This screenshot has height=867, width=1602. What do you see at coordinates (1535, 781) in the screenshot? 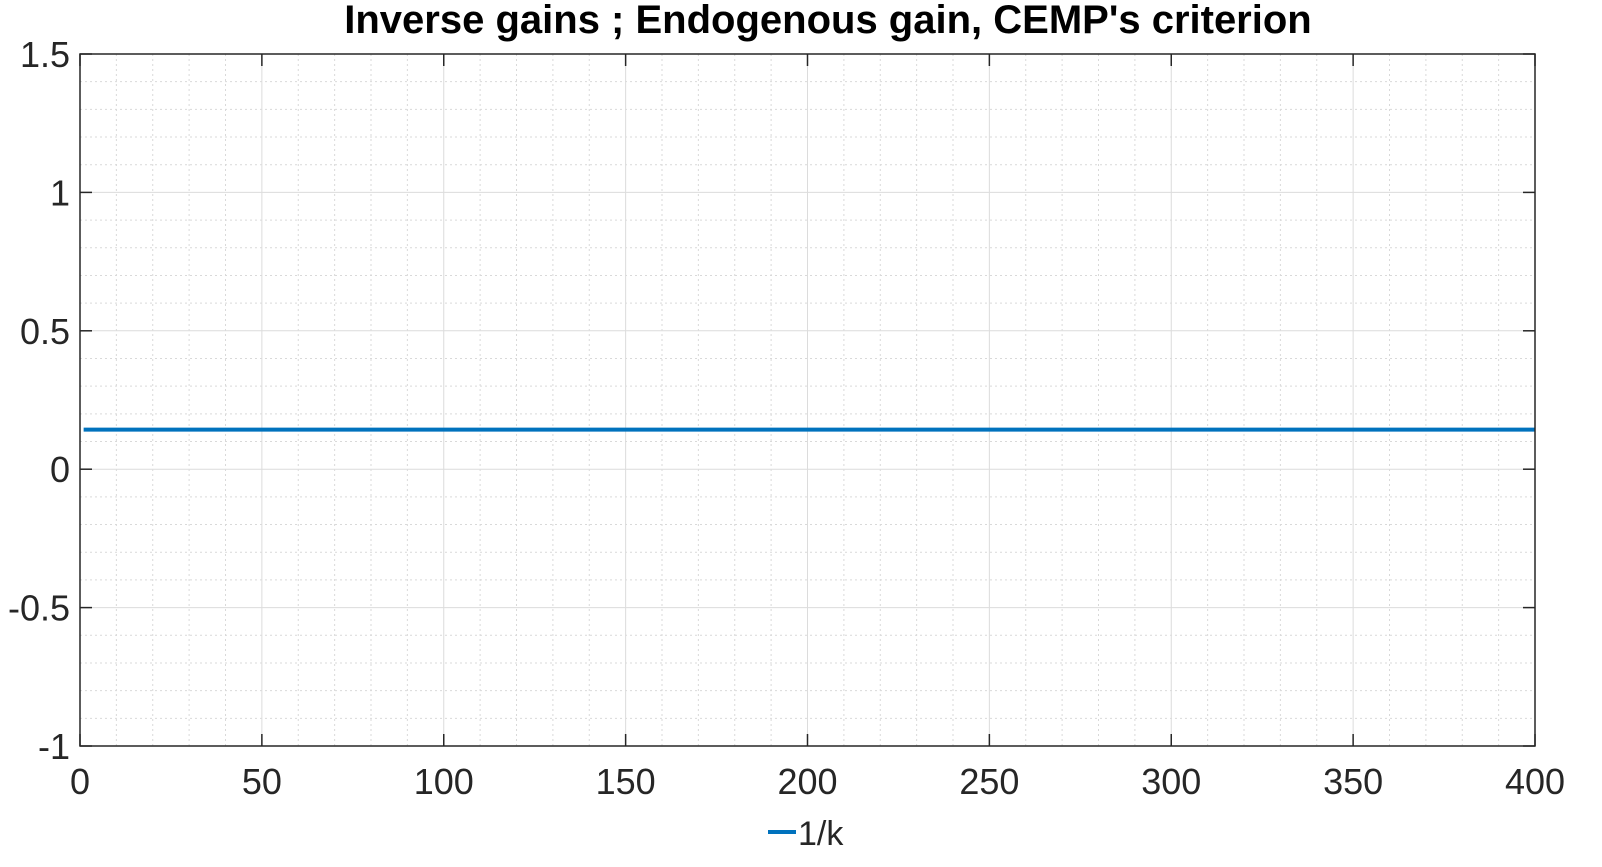
I see `x-tick-label: 400` at bounding box center [1535, 781].